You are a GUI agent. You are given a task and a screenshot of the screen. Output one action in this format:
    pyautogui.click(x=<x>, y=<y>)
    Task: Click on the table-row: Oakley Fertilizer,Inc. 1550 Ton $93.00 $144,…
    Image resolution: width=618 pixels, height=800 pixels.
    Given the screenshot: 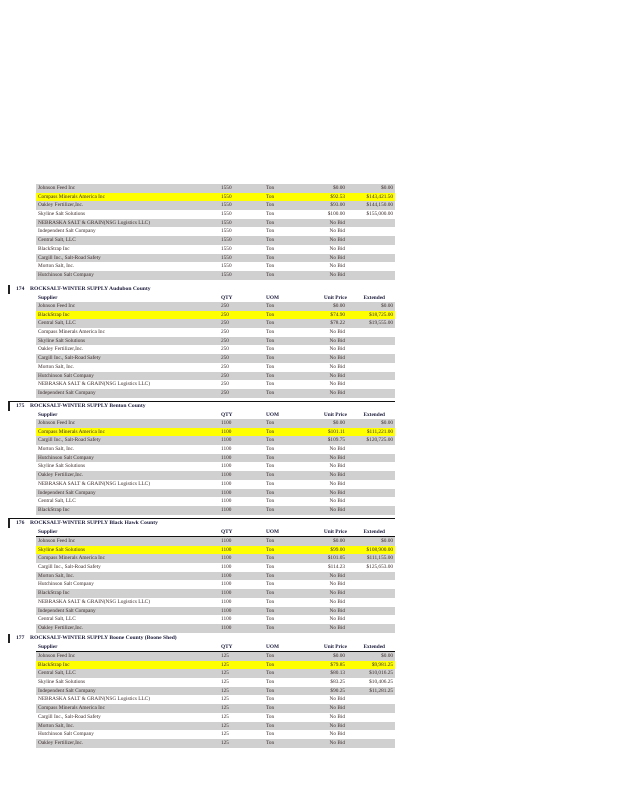 What is the action you would take?
    pyautogui.click(x=215, y=206)
    